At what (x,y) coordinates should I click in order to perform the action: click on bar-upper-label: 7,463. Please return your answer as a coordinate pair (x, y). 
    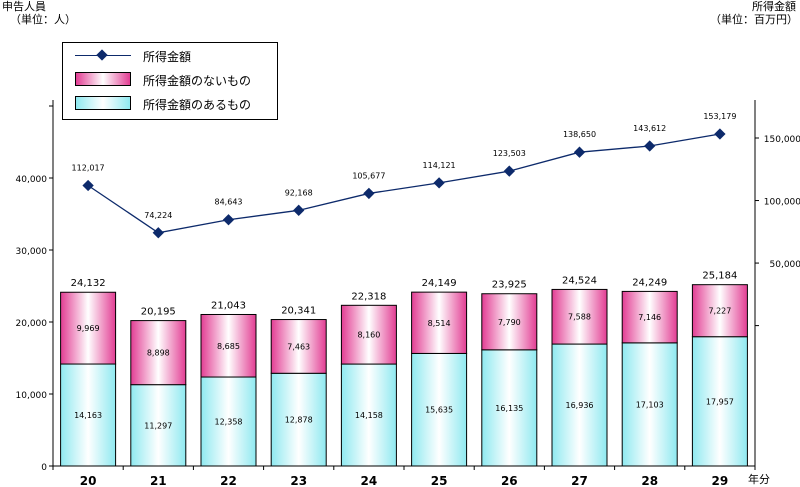
    Looking at the image, I should click on (298, 346).